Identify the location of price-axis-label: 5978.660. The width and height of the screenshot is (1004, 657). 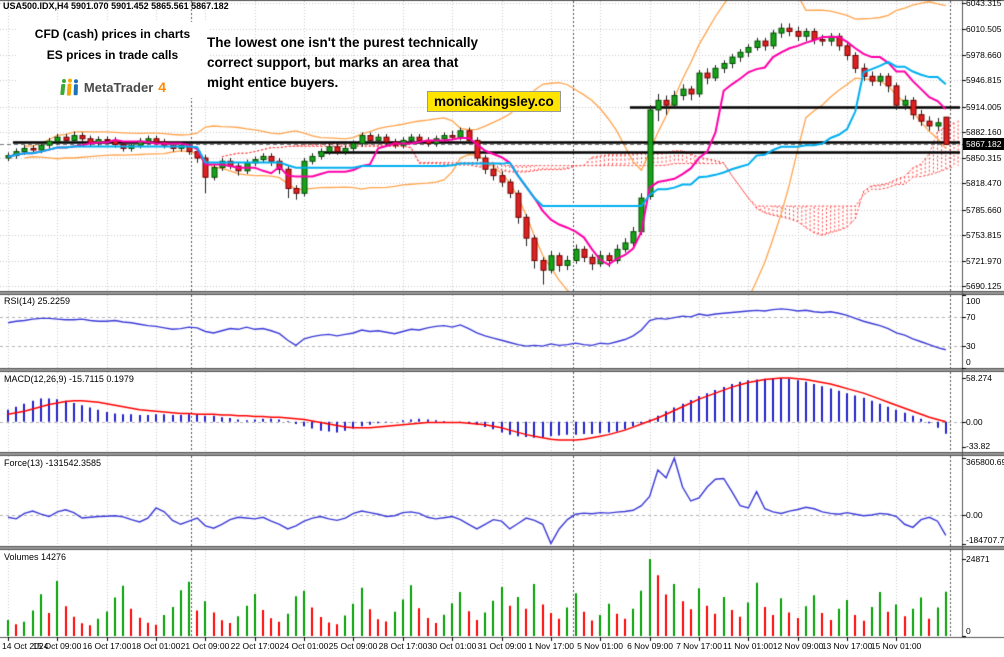
(984, 55).